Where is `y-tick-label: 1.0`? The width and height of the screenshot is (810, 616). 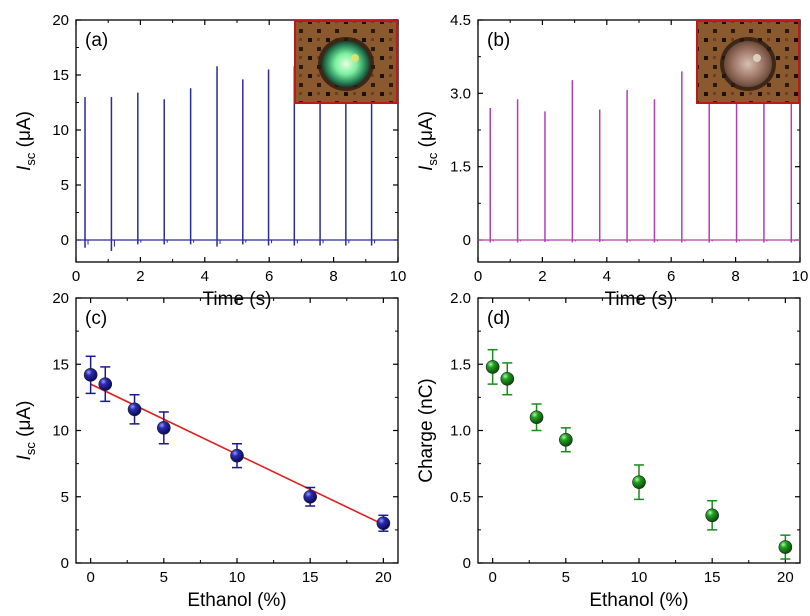 y-tick-label: 1.0 is located at coordinates (460, 431).